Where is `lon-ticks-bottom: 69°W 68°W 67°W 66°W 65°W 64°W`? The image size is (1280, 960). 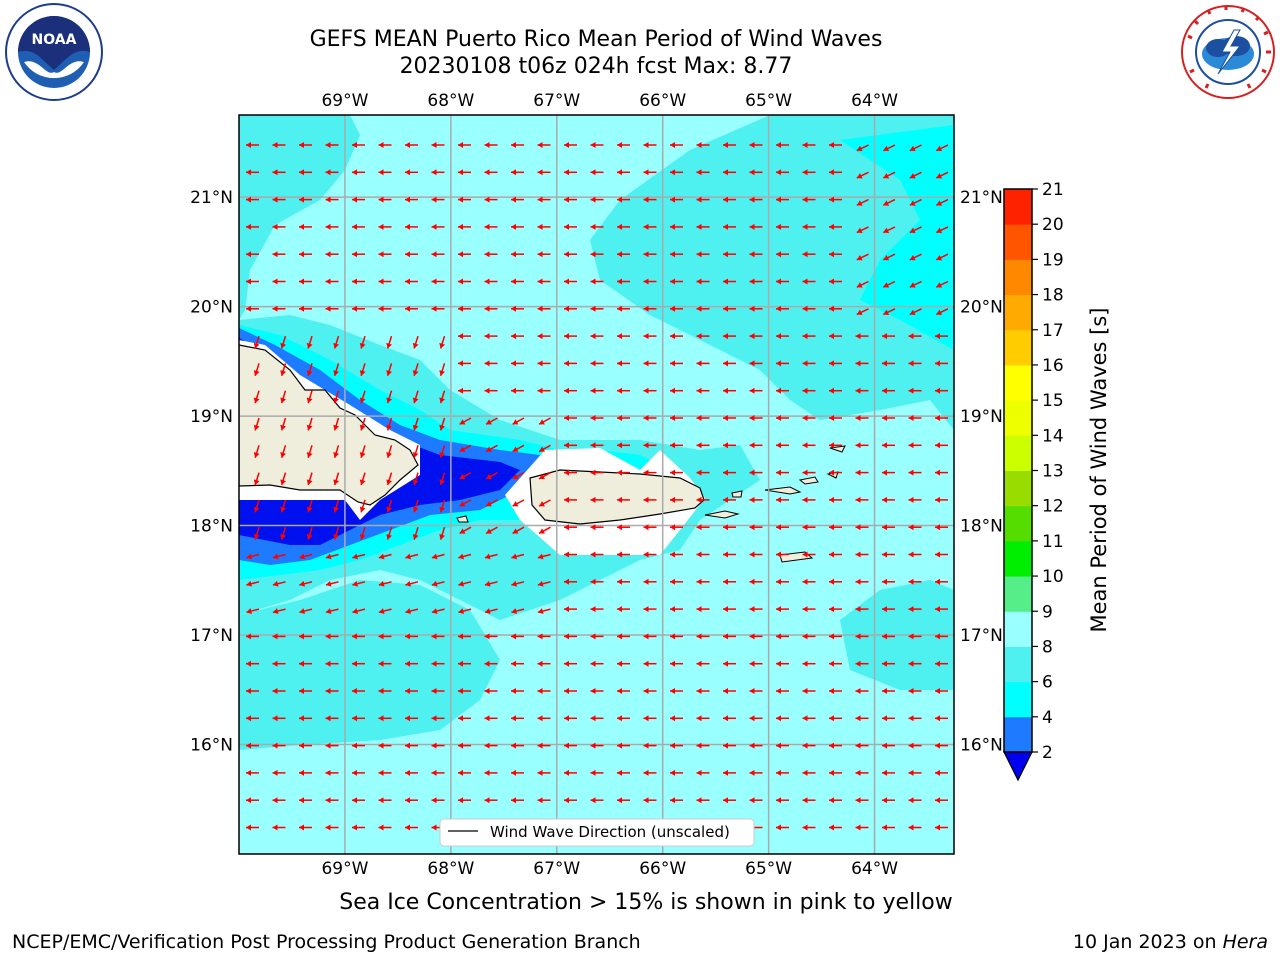 lon-ticks-bottom: 69°W 68°W 67°W 66°W 65°W 64°W is located at coordinates (609, 869).